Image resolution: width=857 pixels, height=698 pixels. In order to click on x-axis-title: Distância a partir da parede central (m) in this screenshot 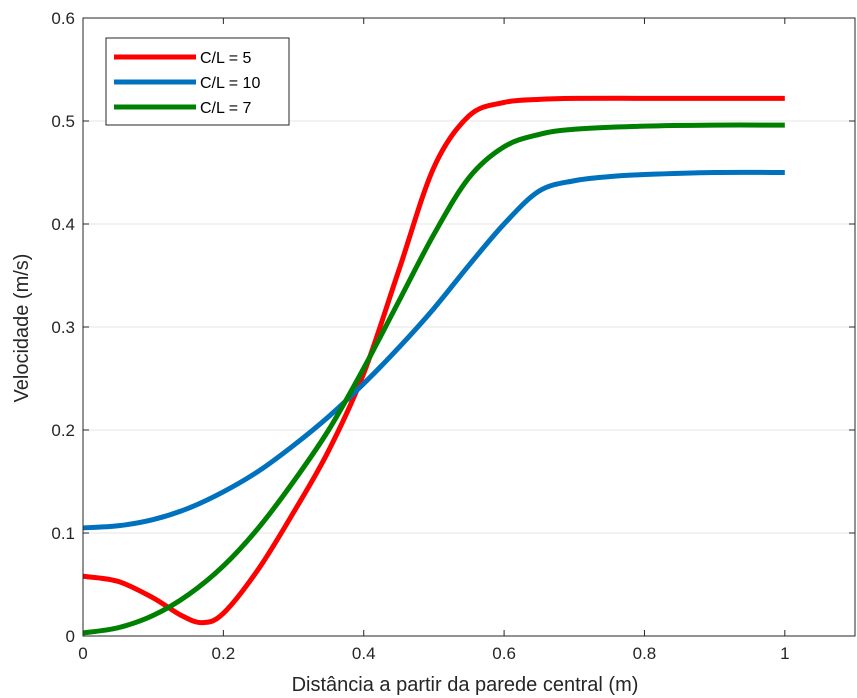, I will do `click(465, 685)`.